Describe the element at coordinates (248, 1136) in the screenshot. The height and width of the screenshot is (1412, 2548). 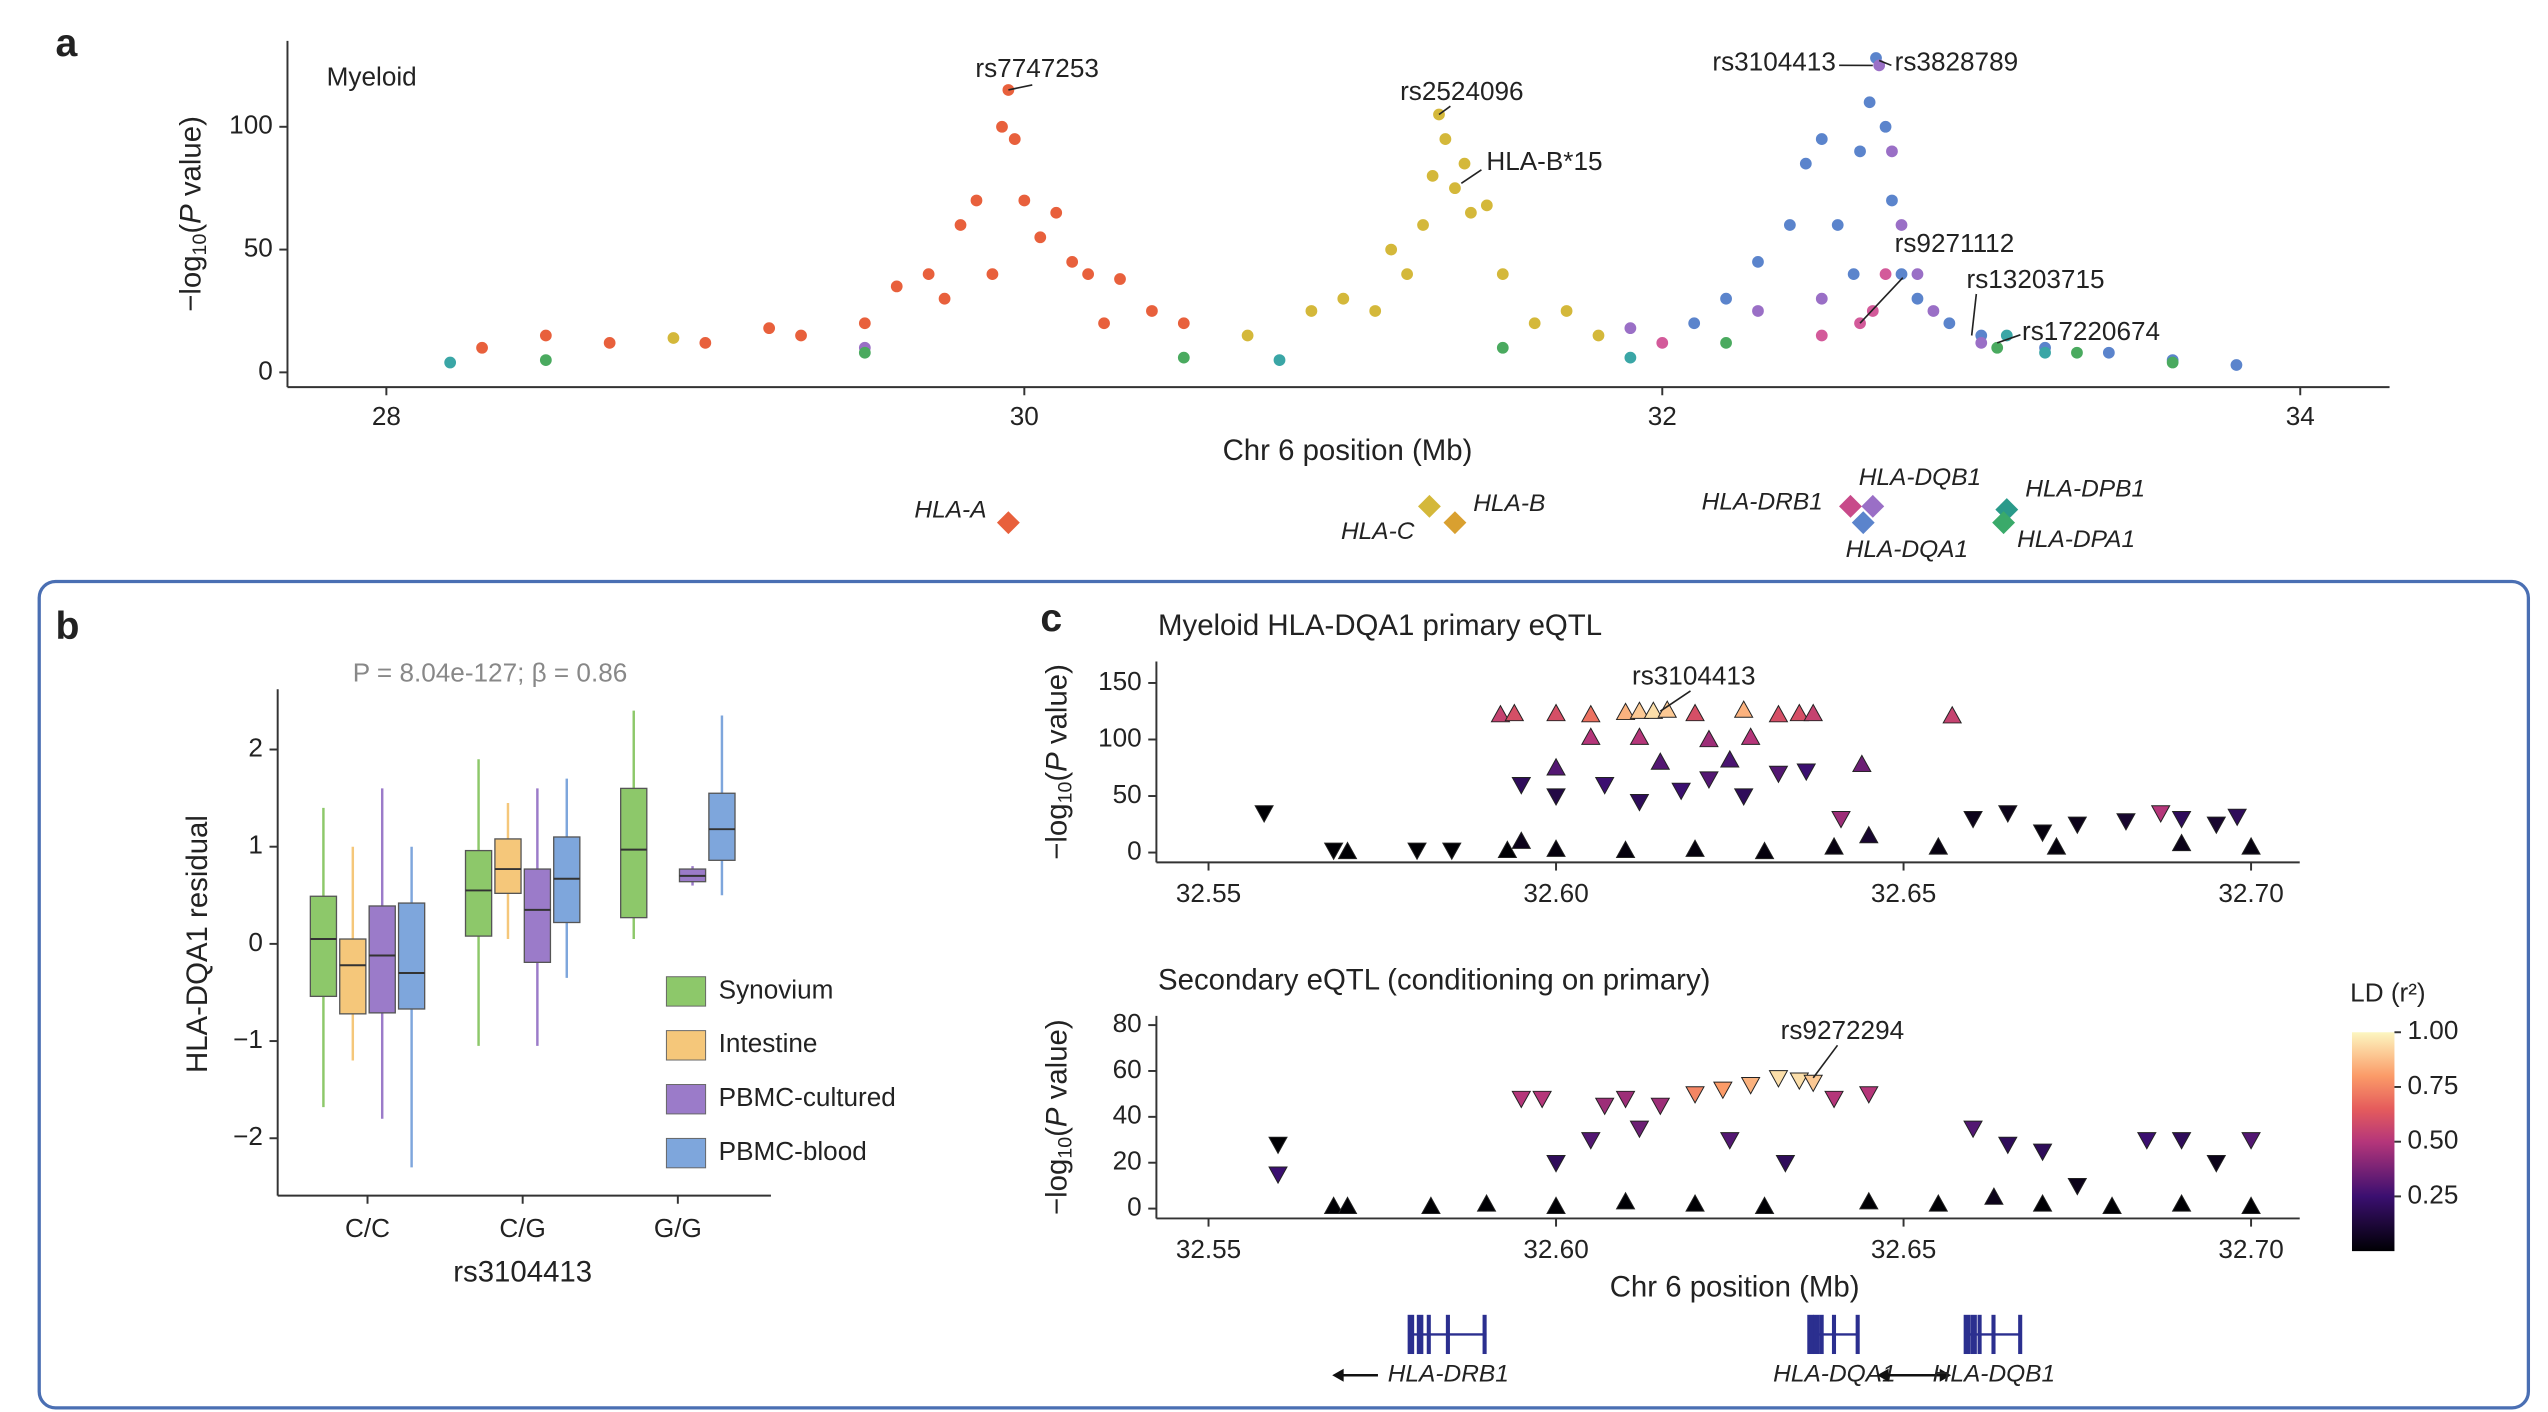
I see `y-tick-label: −2` at that location.